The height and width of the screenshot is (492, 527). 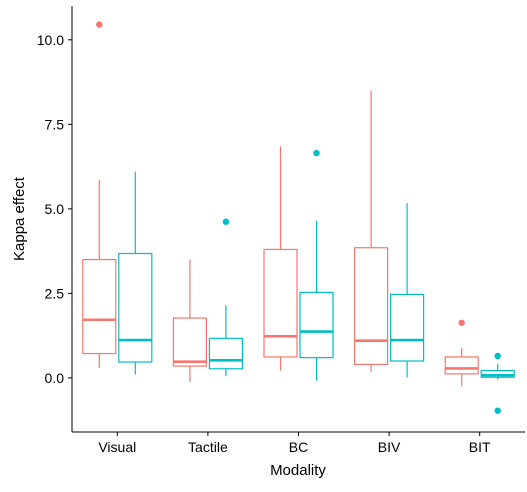 I want to click on y-tick-label: 7.5, so click(x=55, y=124).